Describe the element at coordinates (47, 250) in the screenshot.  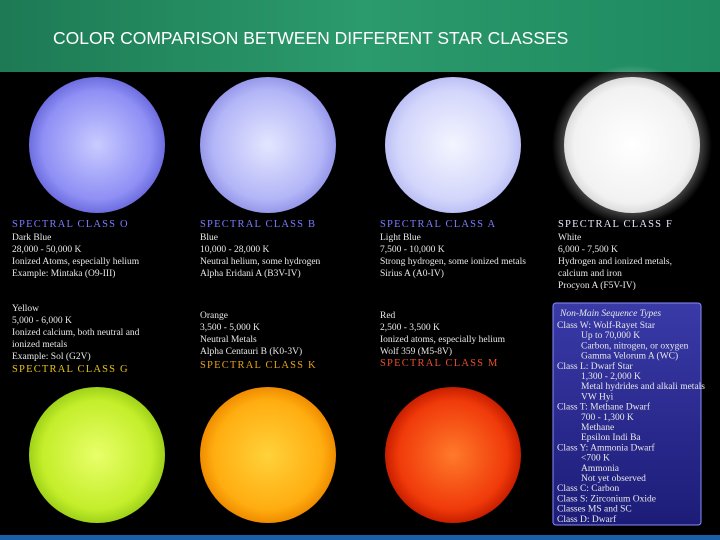
I see `class-info: 28,000 - 50,000 K` at that location.